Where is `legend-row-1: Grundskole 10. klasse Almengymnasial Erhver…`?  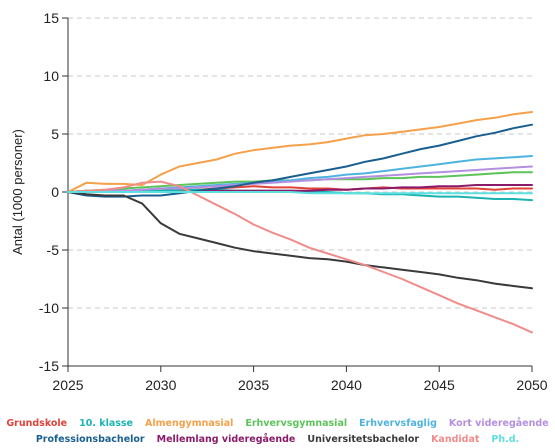
legend-row-1: Grundskole 10. klasse Almengymnasial Erhver… is located at coordinates (277, 423).